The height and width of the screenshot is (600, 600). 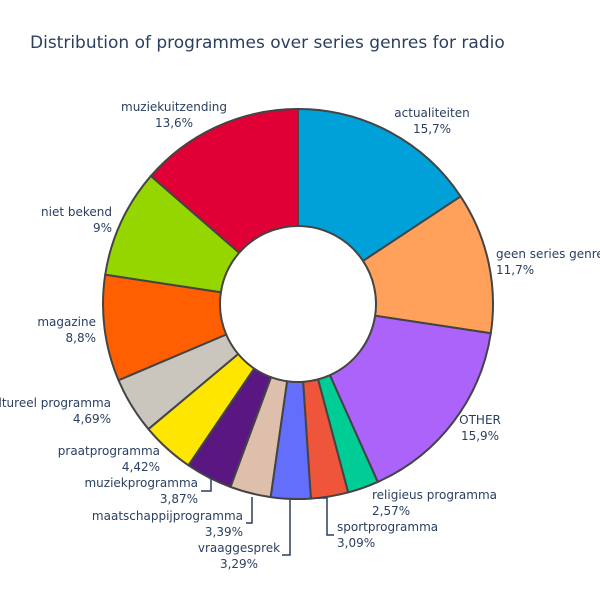 I want to click on slice-label-percent: 3,29%, so click(x=239, y=564).